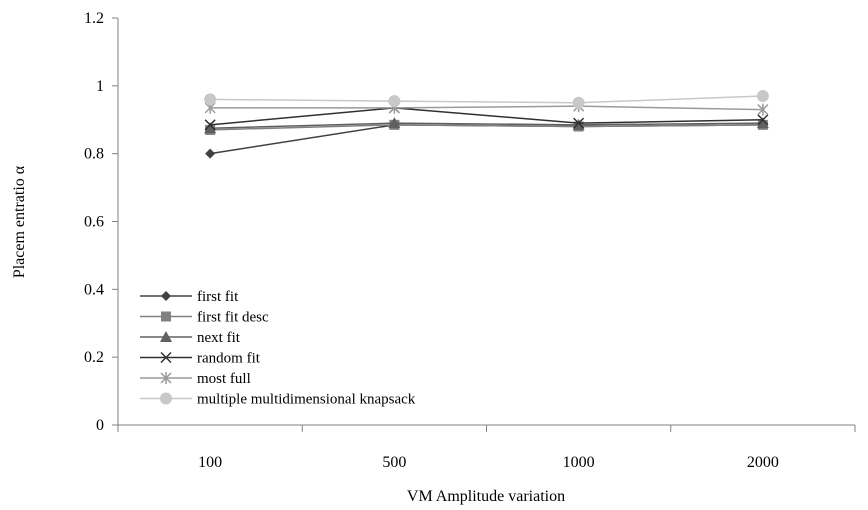  I want to click on y-tick-label: 1.2, so click(94, 18).